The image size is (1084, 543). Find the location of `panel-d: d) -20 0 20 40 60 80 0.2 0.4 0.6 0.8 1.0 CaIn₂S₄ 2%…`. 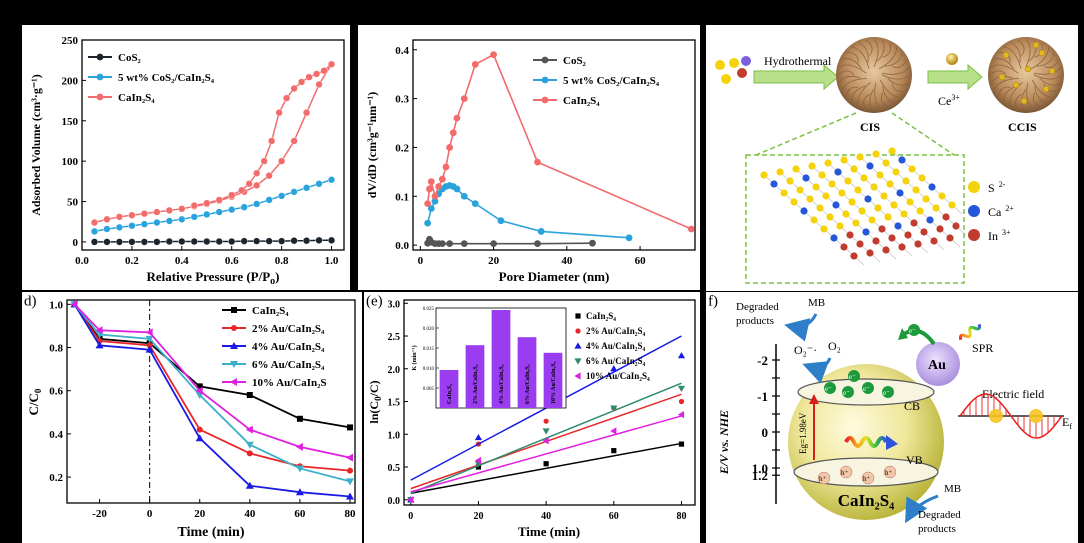

panel-d: d) -20 0 20 40 60 80 0.2 0.4 0.6 0.8 1.0 CaIn₂S₄ 2%… is located at coordinates (192, 417).